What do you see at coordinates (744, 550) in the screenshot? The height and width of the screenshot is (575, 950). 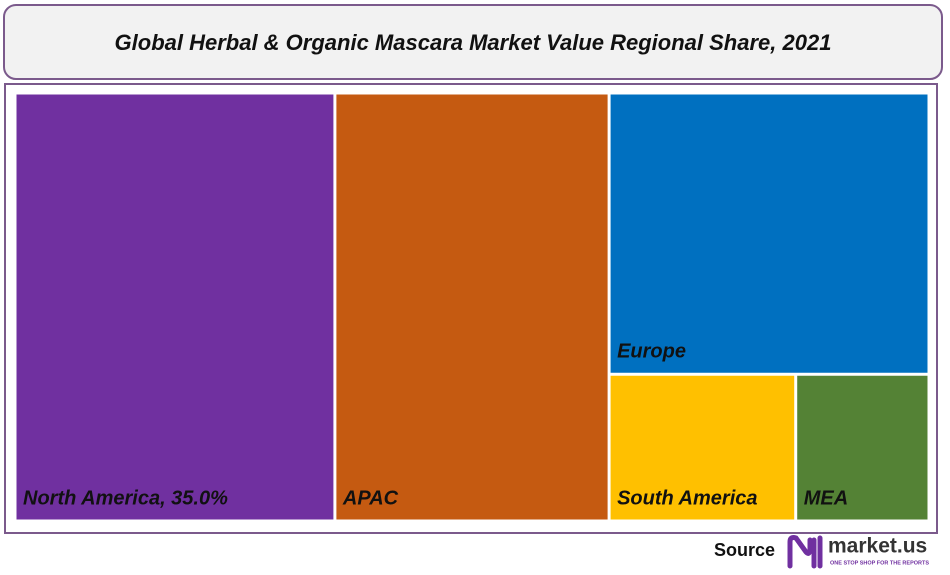 I see `source-label: Source` at bounding box center [744, 550].